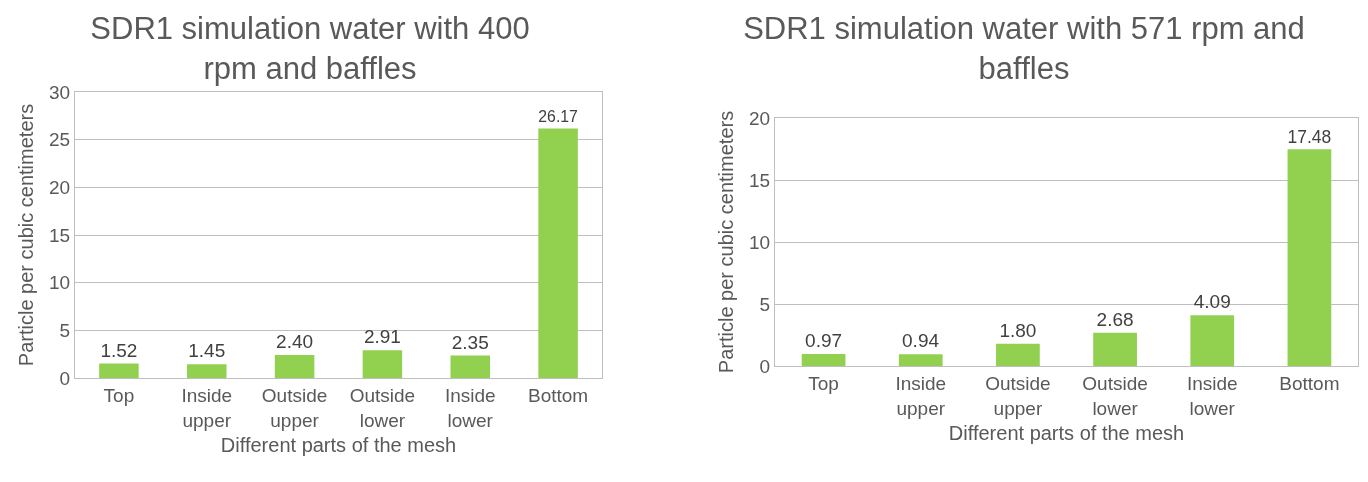 The height and width of the screenshot is (482, 1368). What do you see at coordinates (824, 340) in the screenshot?
I see `data-label: 0.97` at bounding box center [824, 340].